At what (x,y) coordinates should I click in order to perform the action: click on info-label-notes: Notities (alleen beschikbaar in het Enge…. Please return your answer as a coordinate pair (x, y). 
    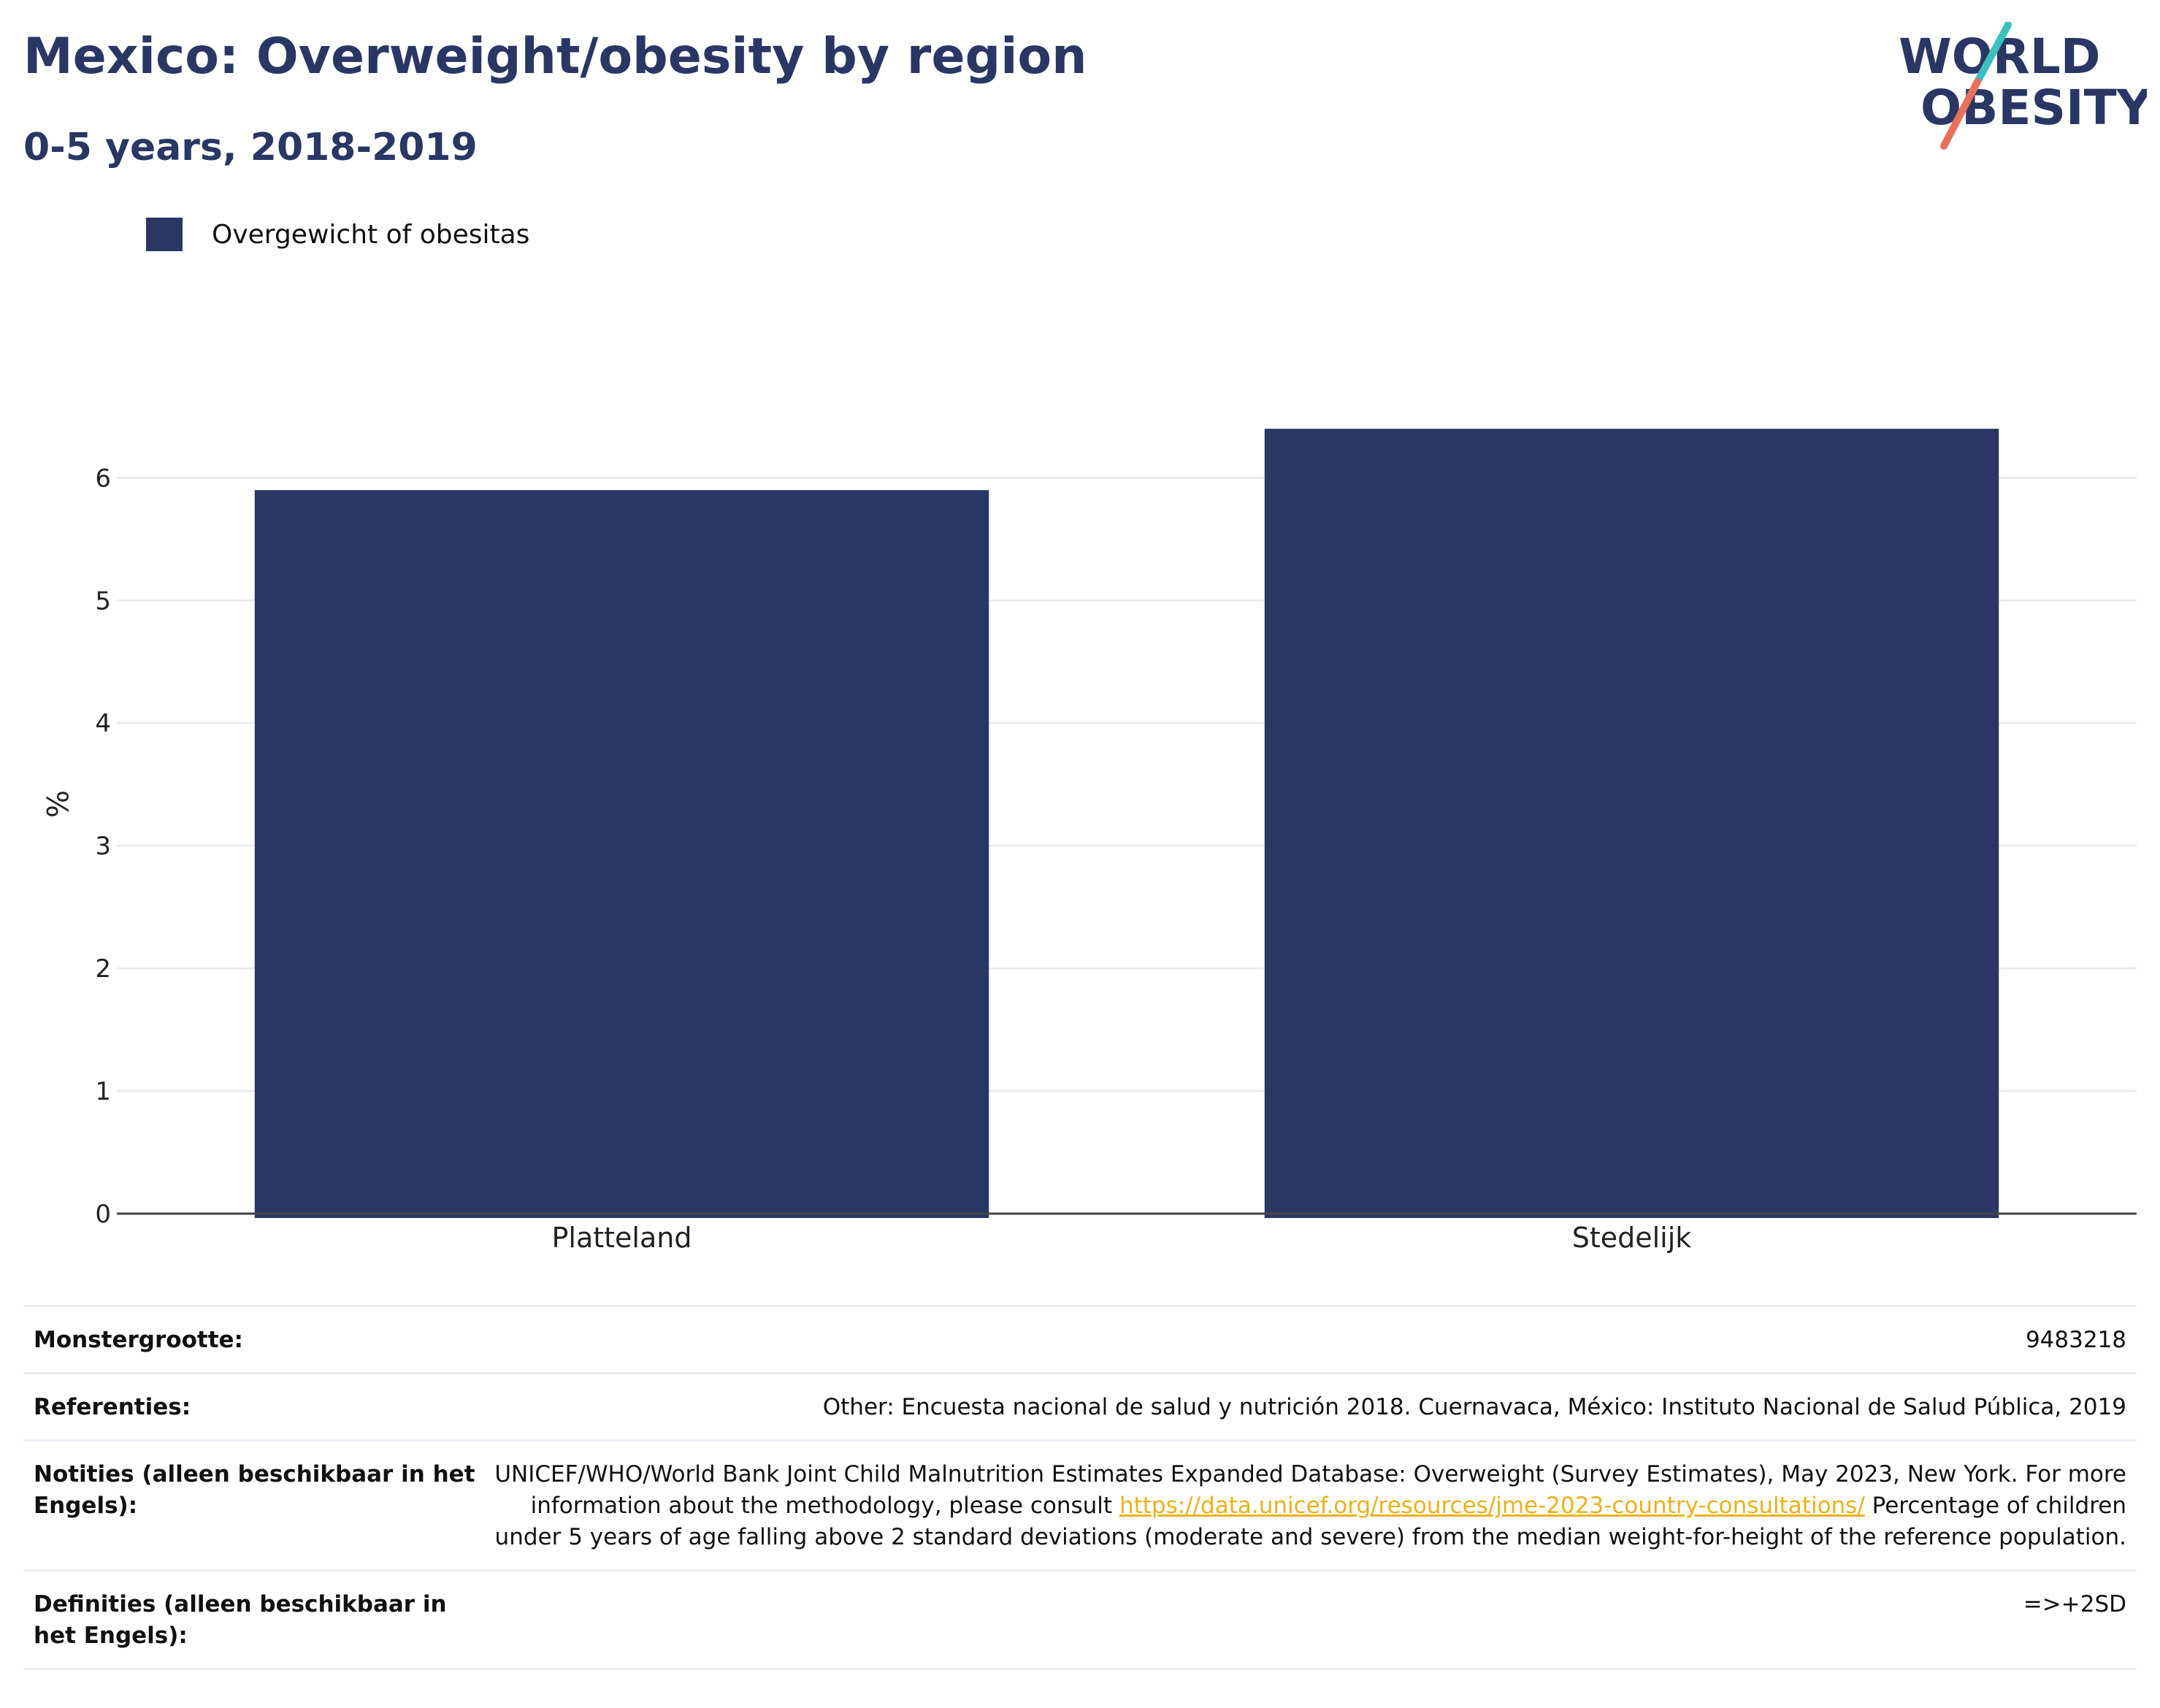
    Looking at the image, I should click on (254, 1490).